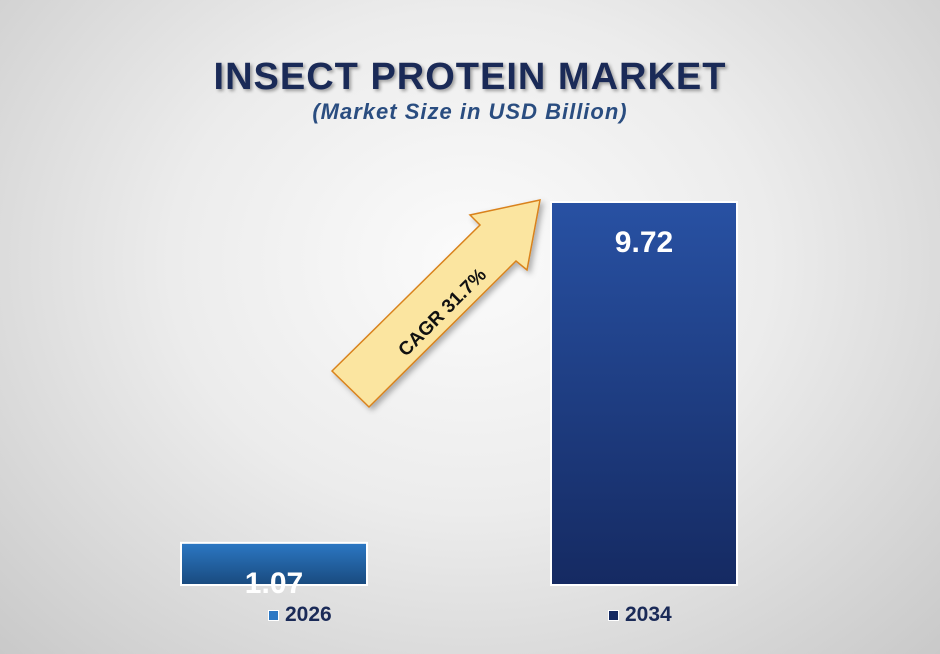 The height and width of the screenshot is (654, 940). I want to click on legend-item-2026: 2026, so click(300, 615).